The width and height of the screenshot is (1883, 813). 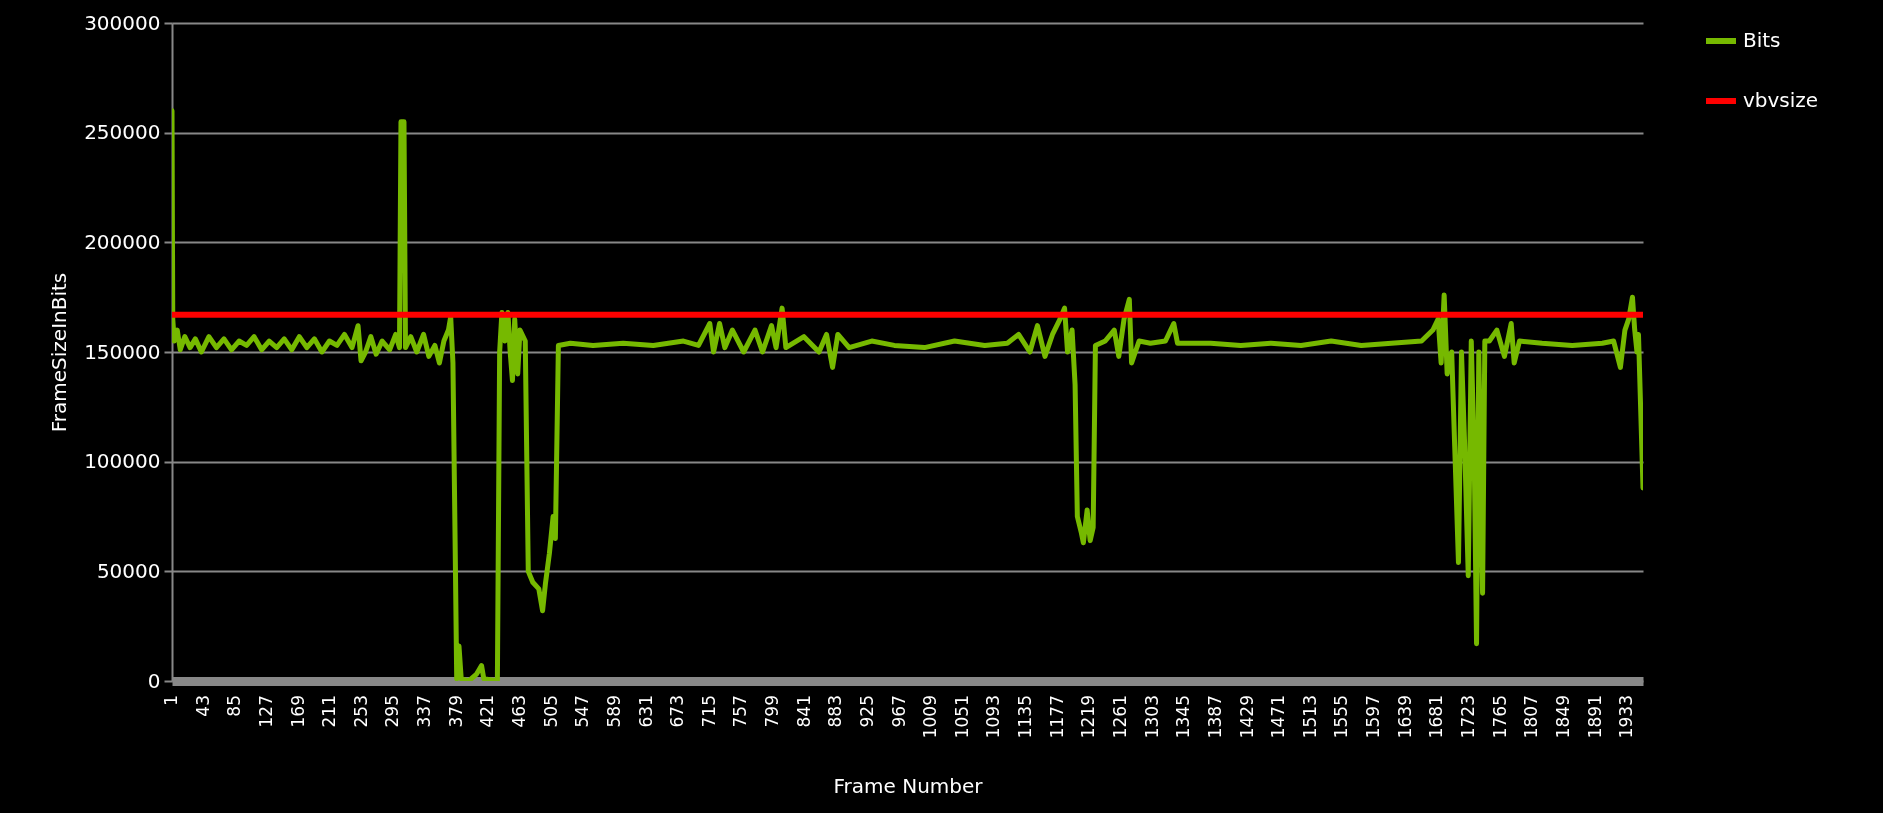 I want to click on y-tick-label: 200000, so click(x=122, y=241).